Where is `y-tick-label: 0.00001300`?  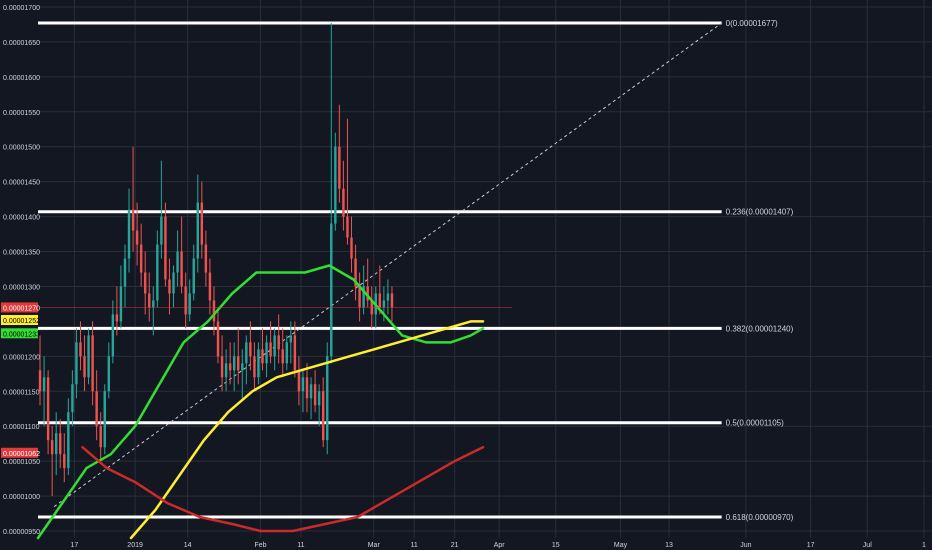
y-tick-label: 0.00001300 is located at coordinates (21, 287).